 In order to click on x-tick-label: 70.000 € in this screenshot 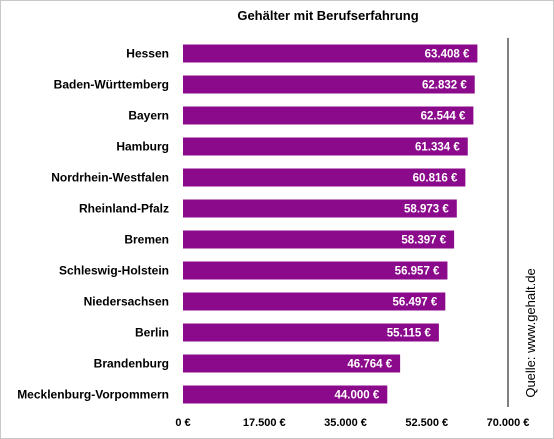, I will do `click(508, 423)`.